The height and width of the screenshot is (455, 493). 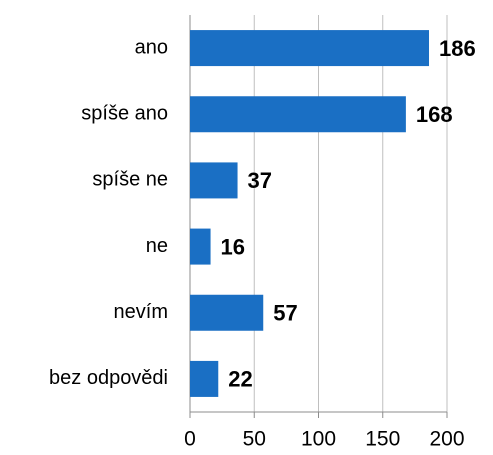 What do you see at coordinates (130, 180) in the screenshot?
I see `y-tick-label: spíše ne` at bounding box center [130, 180].